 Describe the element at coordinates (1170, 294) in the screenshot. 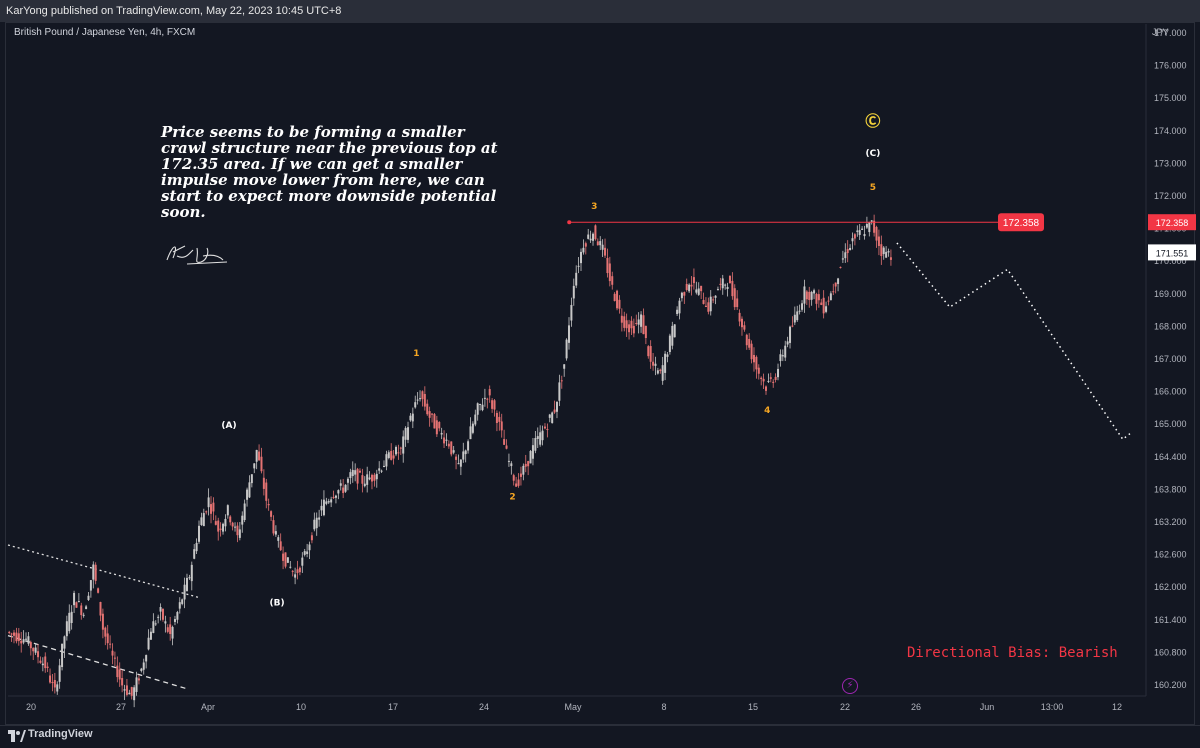

I see `y-tick-label: 169.000` at that location.